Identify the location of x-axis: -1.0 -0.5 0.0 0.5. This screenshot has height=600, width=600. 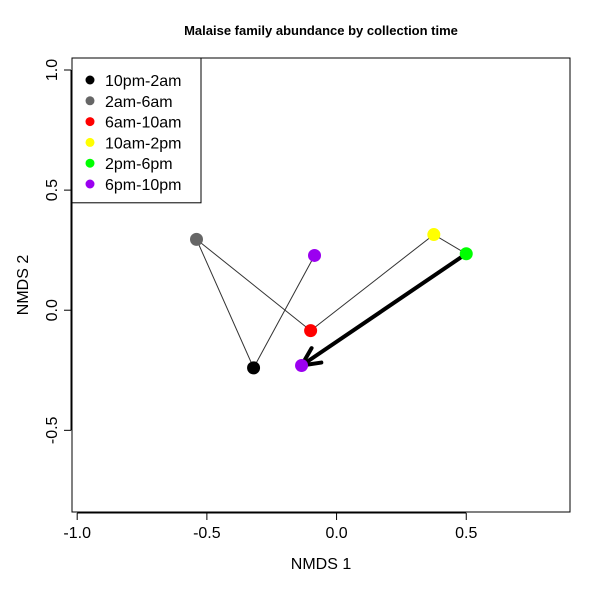
(270, 527).